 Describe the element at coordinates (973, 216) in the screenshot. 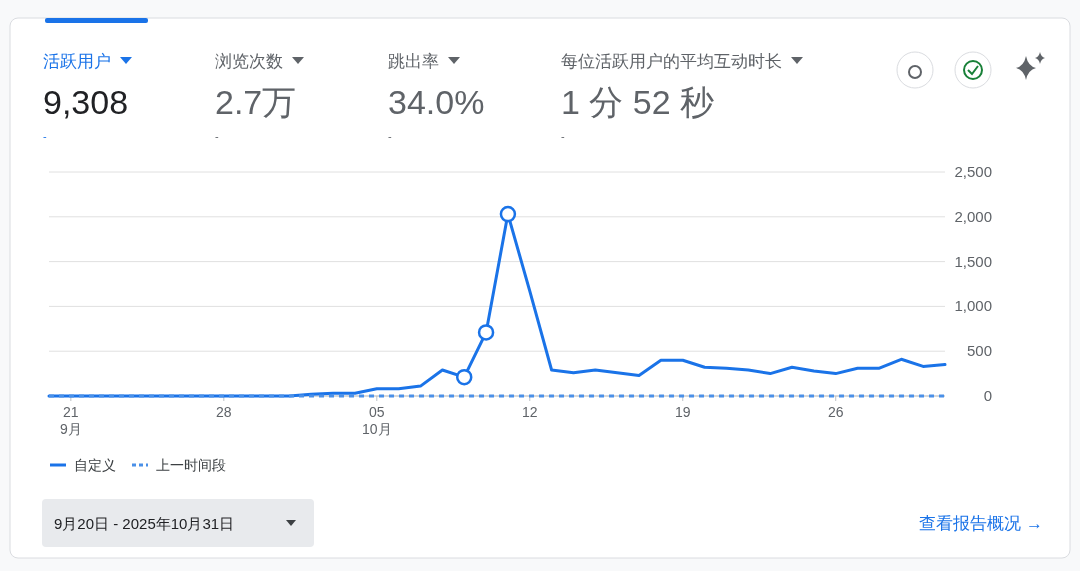

I see `y-tick-label: 2,000` at that location.